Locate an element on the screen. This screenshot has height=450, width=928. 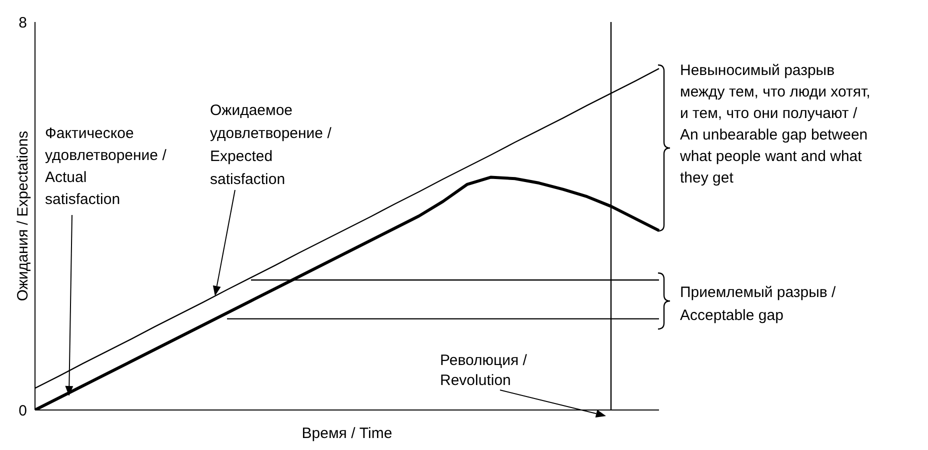
annotation: Революция / Revolution is located at coordinates (484, 370).